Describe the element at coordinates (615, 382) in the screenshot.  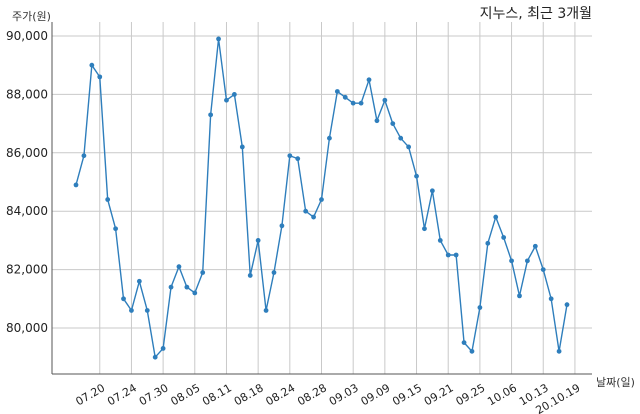
I see `x-axis-label: 날짜(일)` at that location.